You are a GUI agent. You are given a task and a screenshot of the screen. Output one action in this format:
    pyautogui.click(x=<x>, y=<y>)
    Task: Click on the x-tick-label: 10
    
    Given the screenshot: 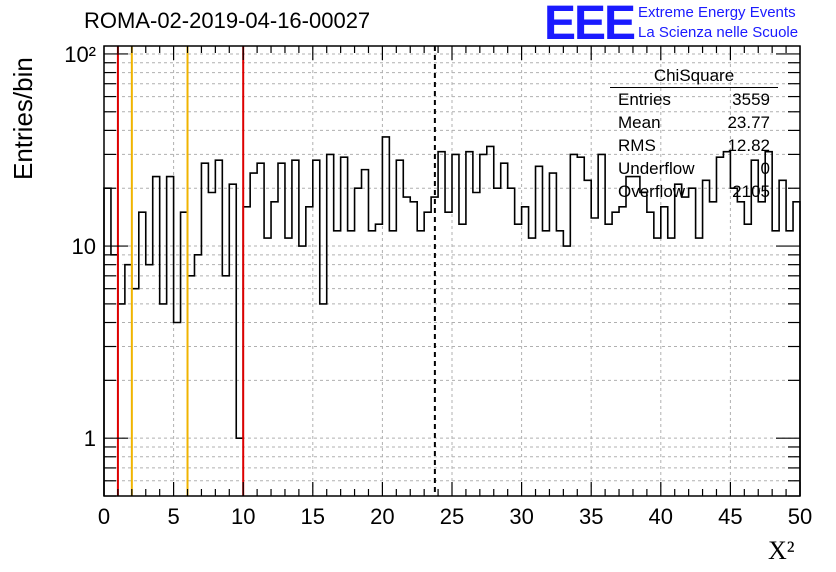 What is the action you would take?
    pyautogui.click(x=243, y=516)
    